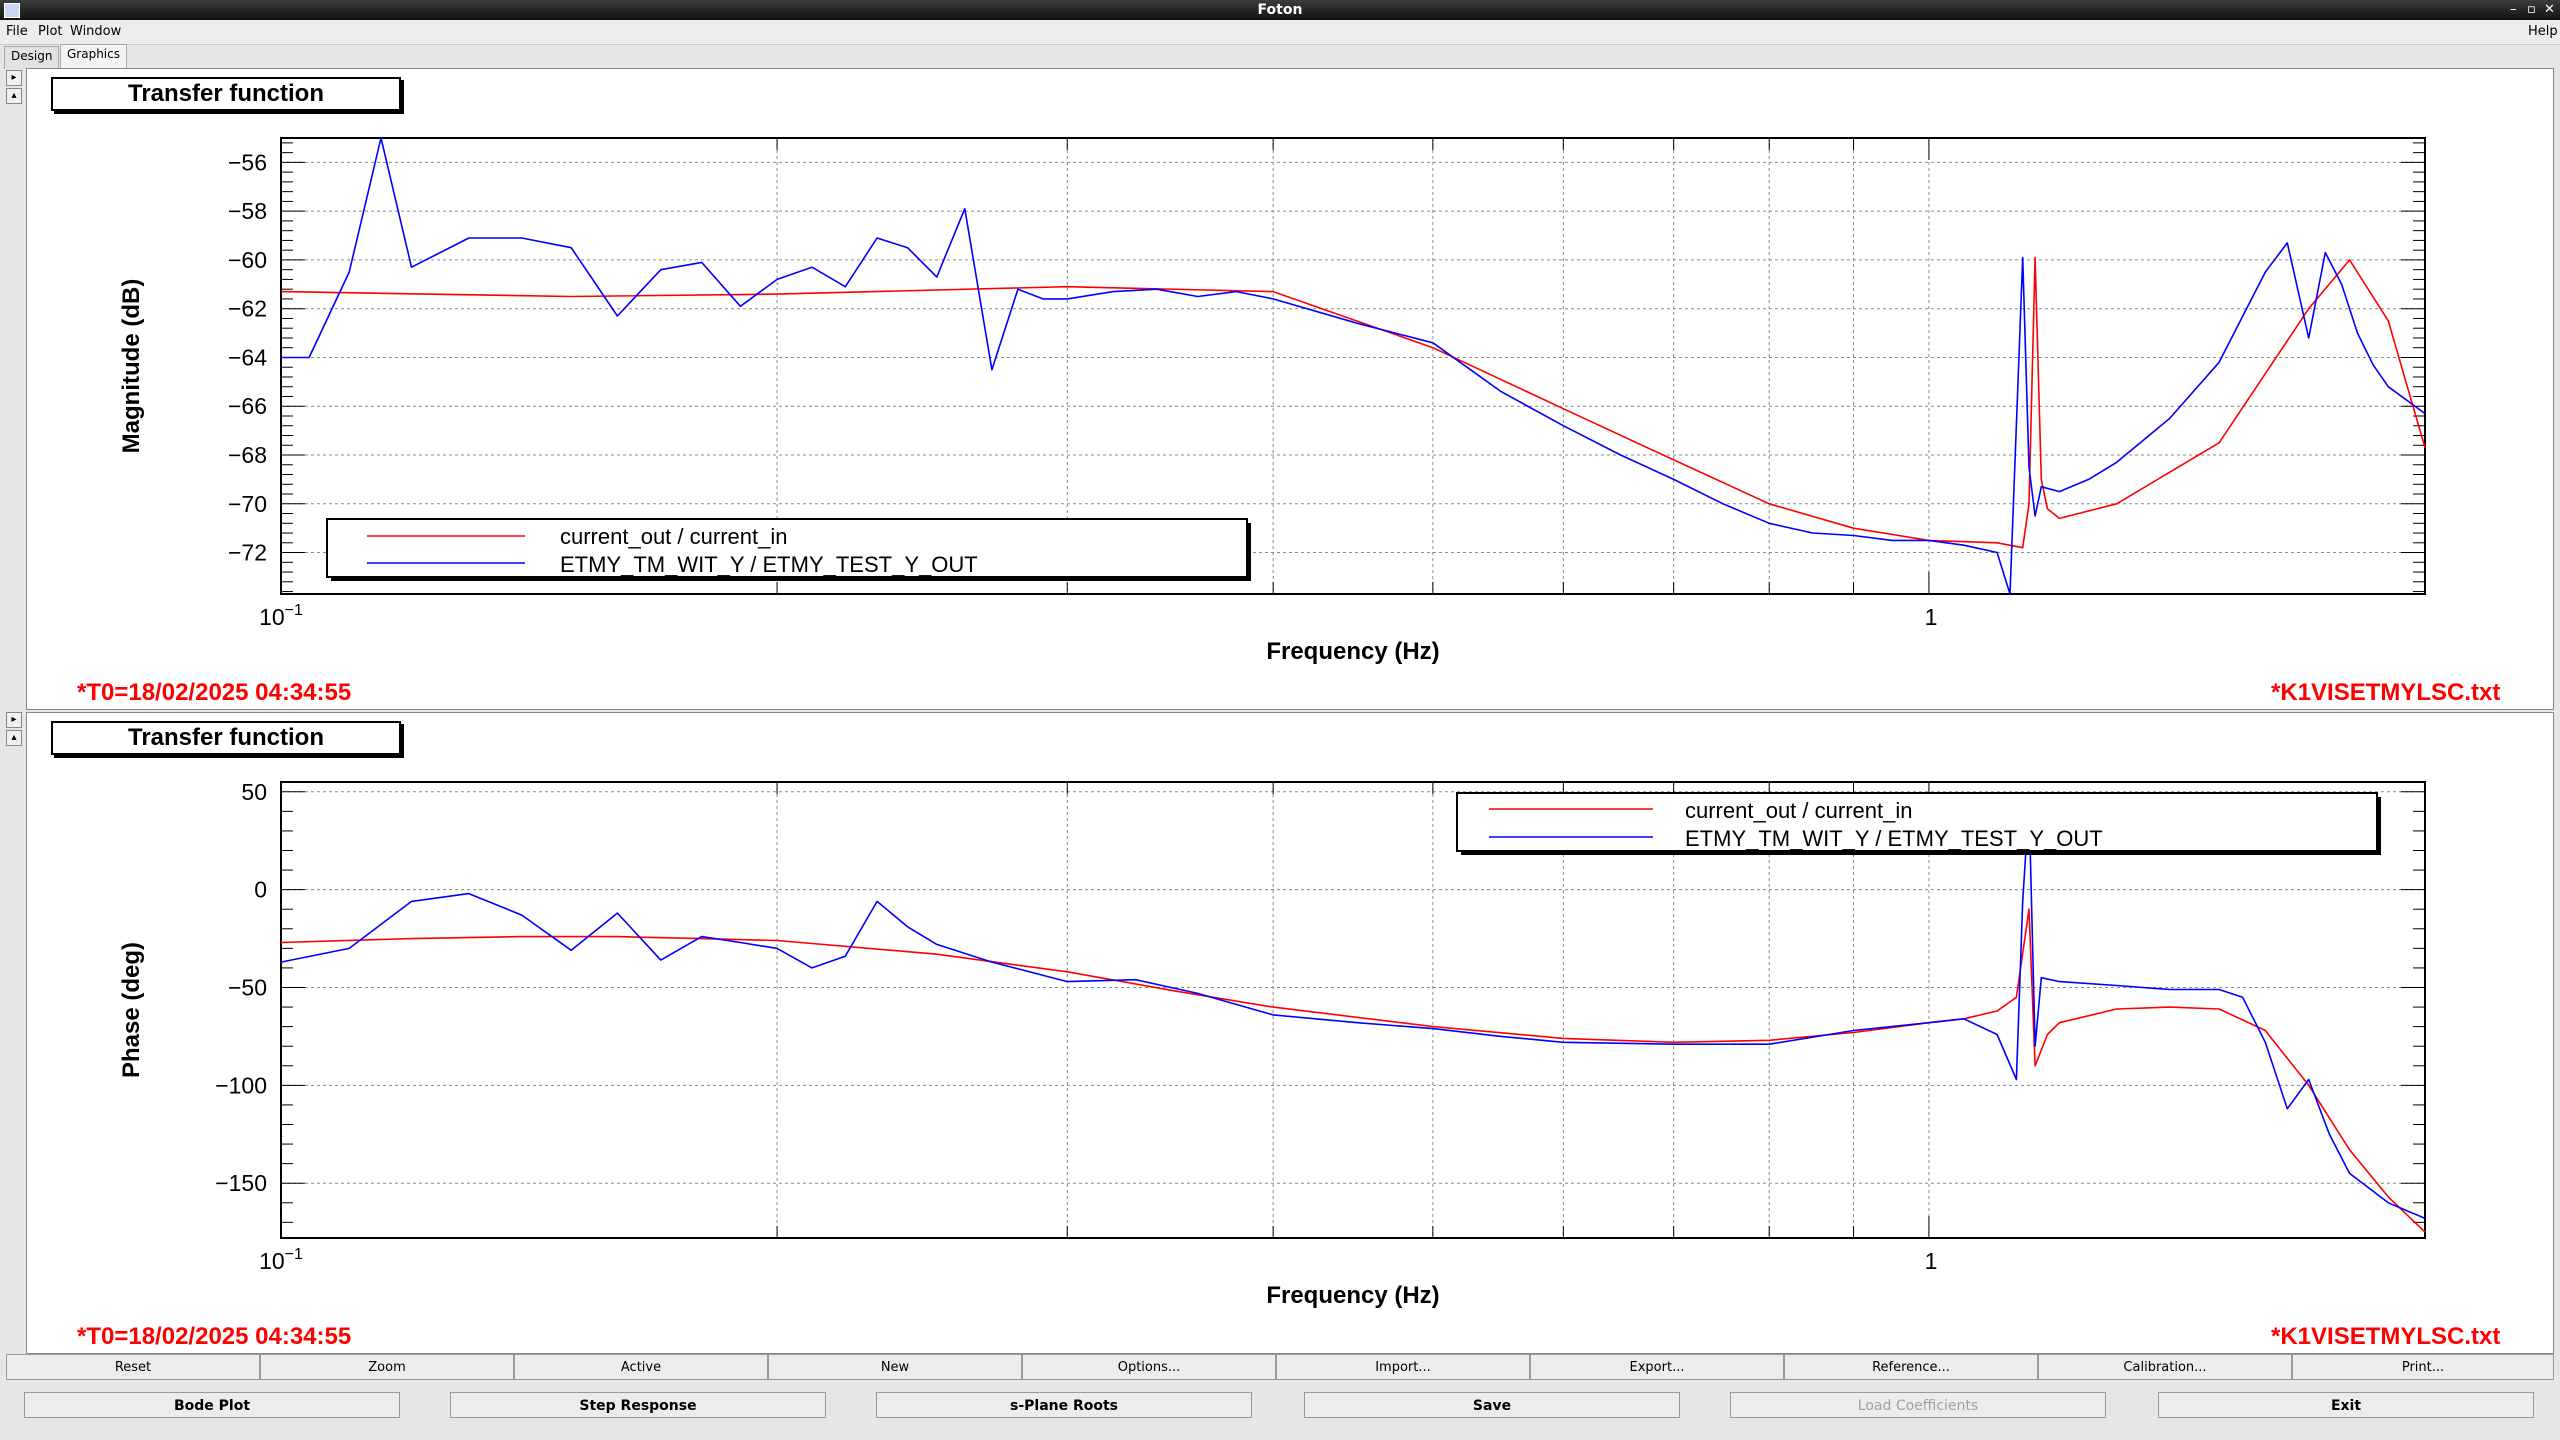  Describe the element at coordinates (895, 1367) in the screenshot. I see `new-button: New` at that location.